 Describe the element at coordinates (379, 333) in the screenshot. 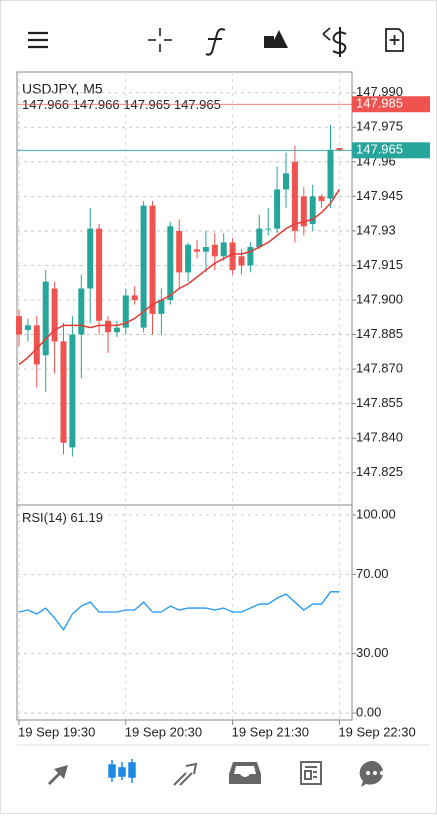

I see `y-tick-label: 147.885` at that location.